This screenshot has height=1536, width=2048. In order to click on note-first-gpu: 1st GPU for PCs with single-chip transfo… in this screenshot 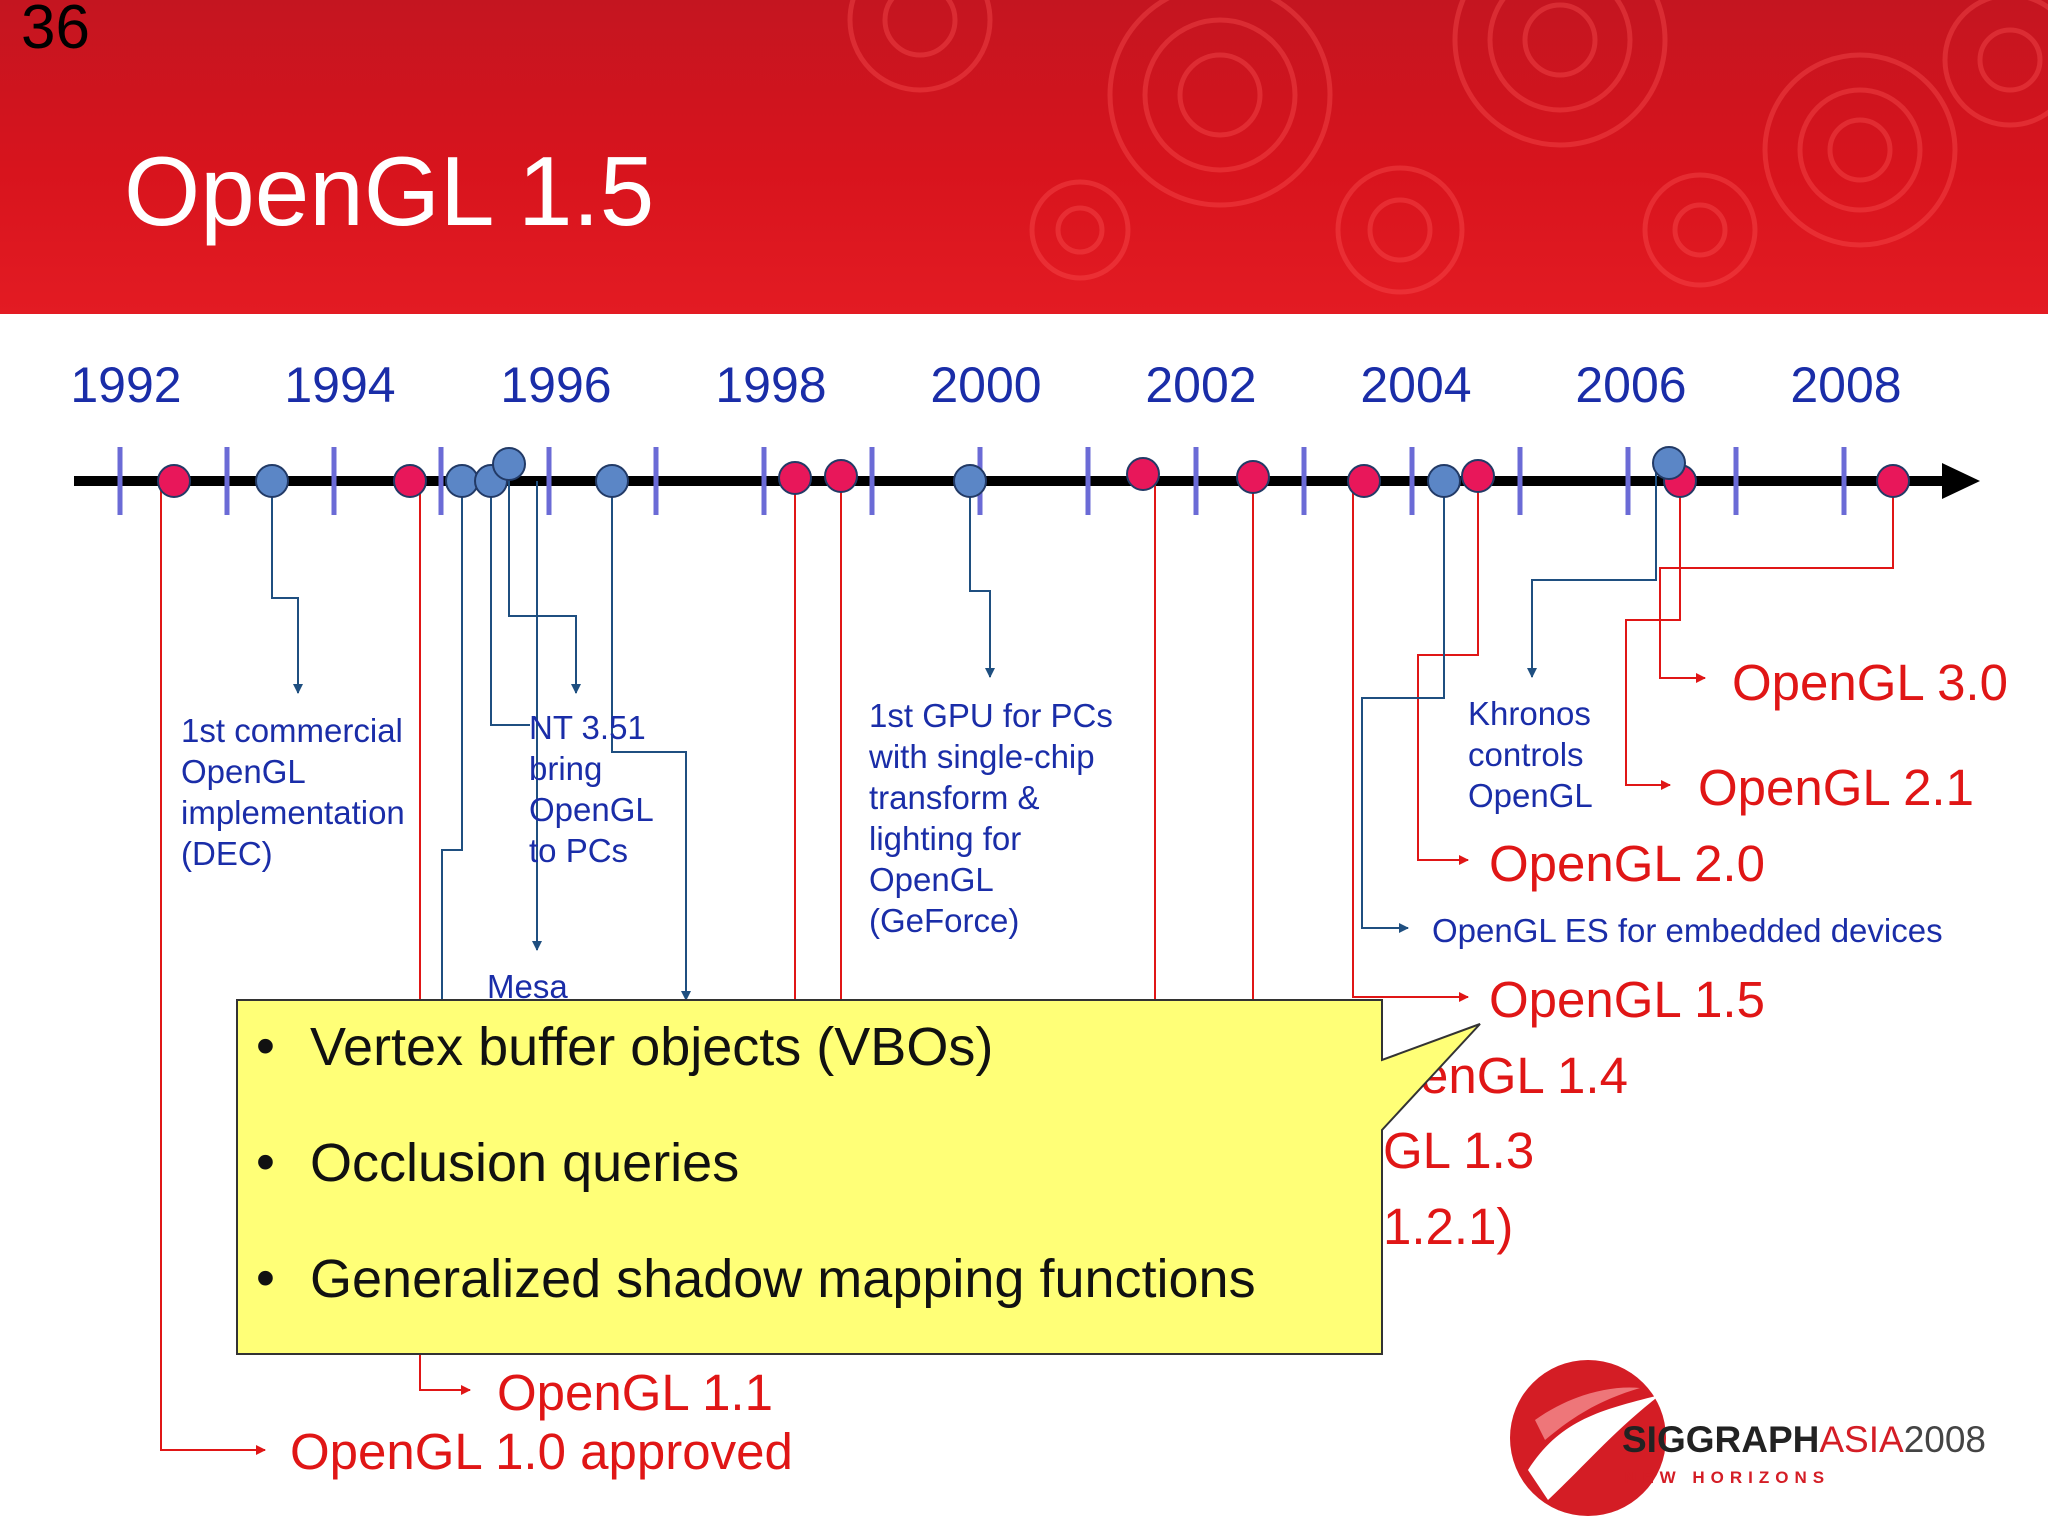, I will do `click(995, 818)`.